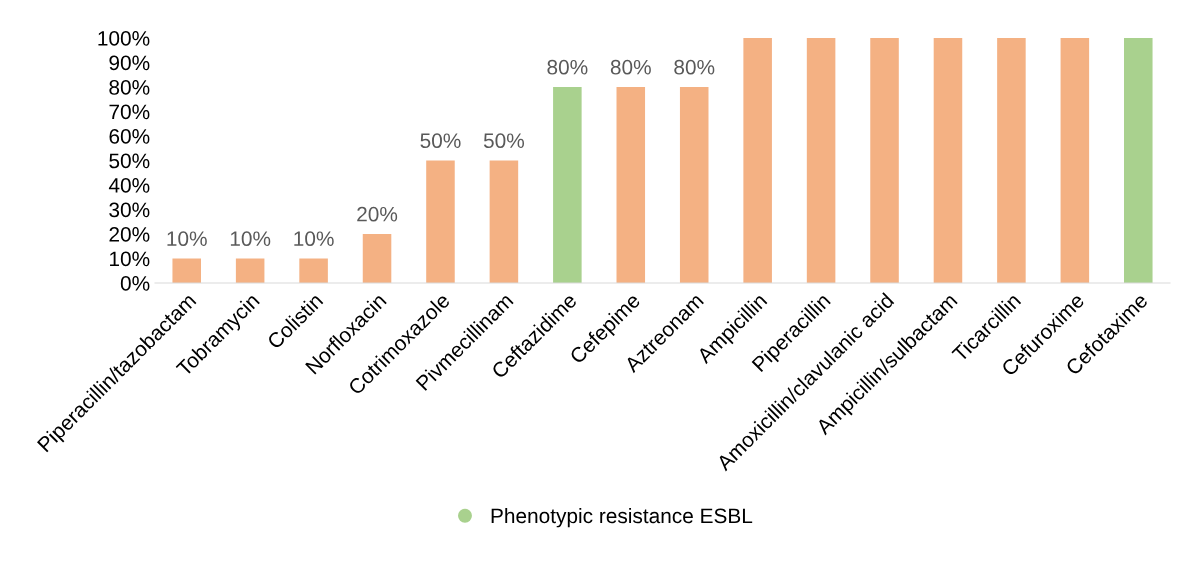 This screenshot has width=1197, height=563. I want to click on y-tick-label: 0%, so click(135, 283).